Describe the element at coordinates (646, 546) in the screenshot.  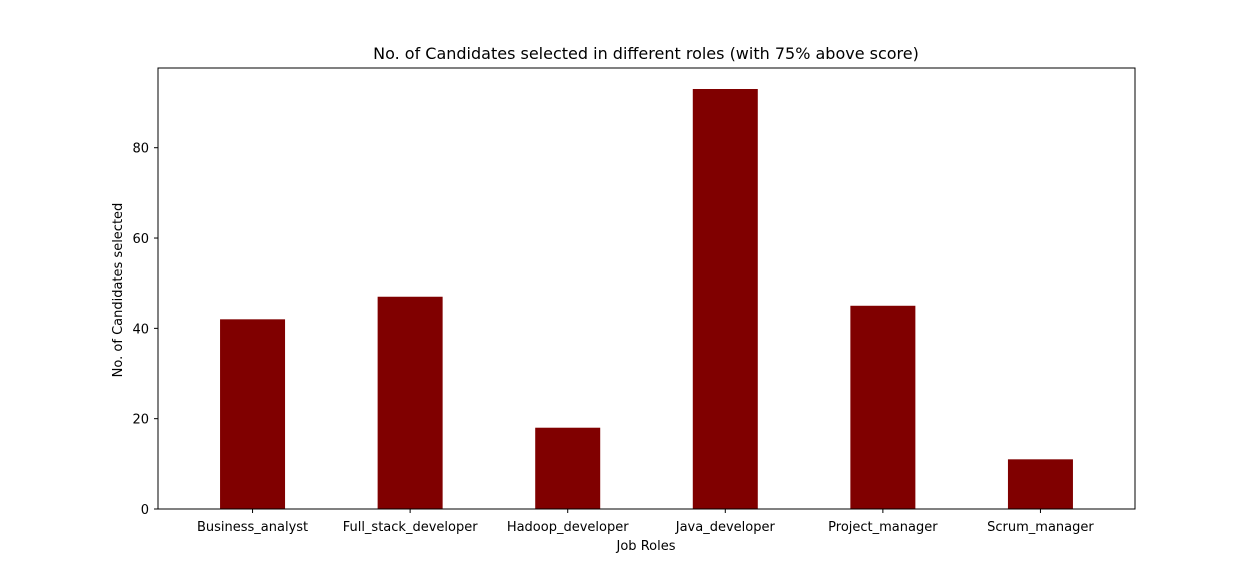
I see `x-axis-title: Job Roles` at that location.